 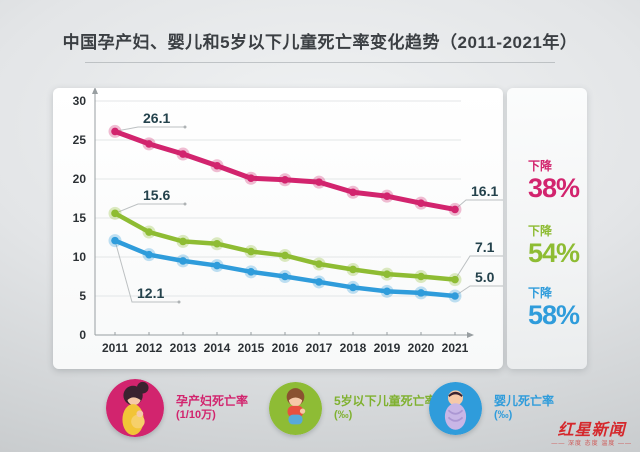 What do you see at coordinates (150, 293) in the screenshot?
I see `svg-text: 12.1` at bounding box center [150, 293].